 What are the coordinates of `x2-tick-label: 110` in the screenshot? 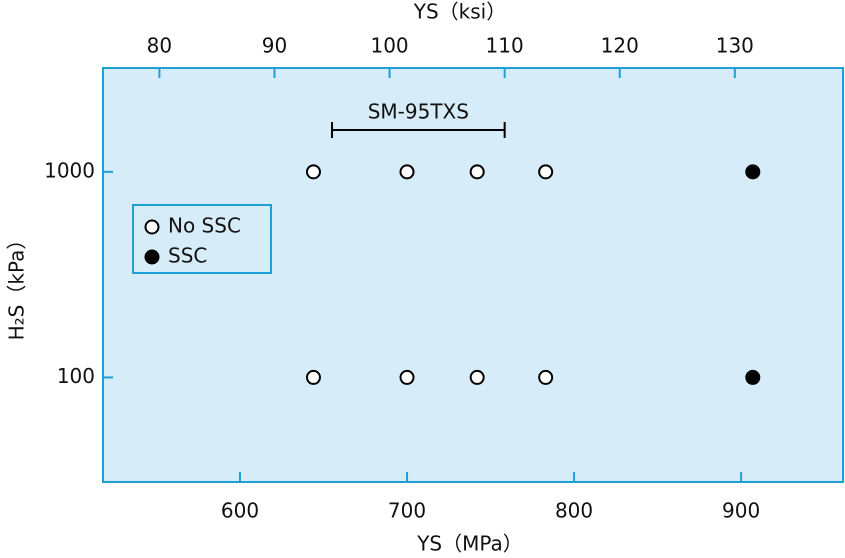 It's located at (505, 46).